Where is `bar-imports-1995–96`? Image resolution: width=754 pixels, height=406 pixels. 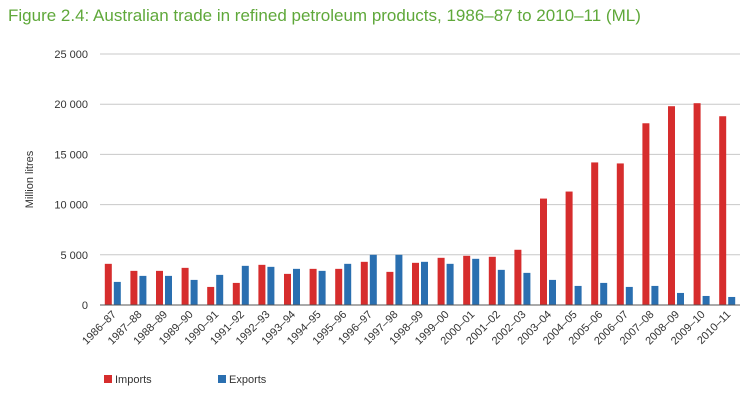
bar-imports-1995–96 is located at coordinates (339, 286).